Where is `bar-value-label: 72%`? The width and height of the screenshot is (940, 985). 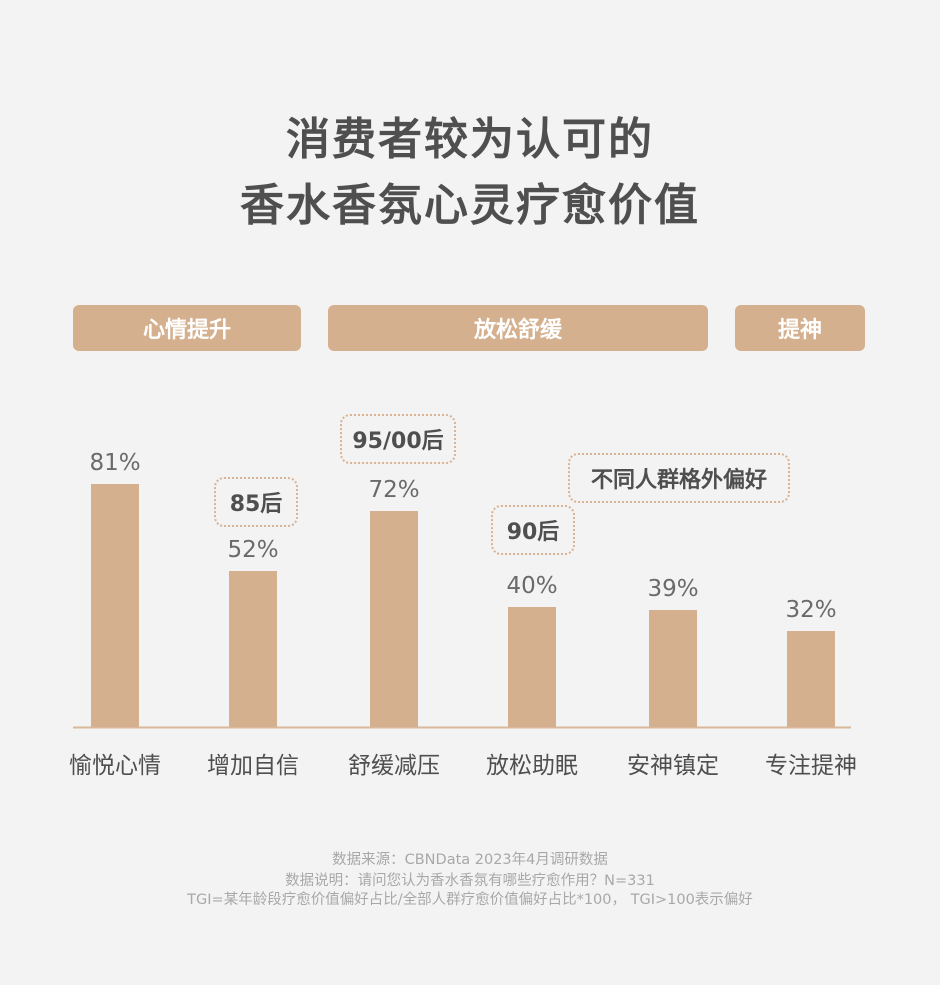
bar-value-label: 72% is located at coordinates (393, 490).